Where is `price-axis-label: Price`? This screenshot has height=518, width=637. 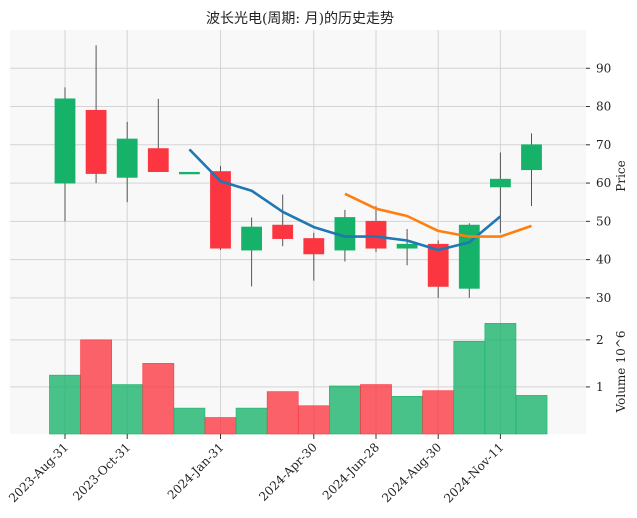 price-axis-label: Price is located at coordinates (621, 175).